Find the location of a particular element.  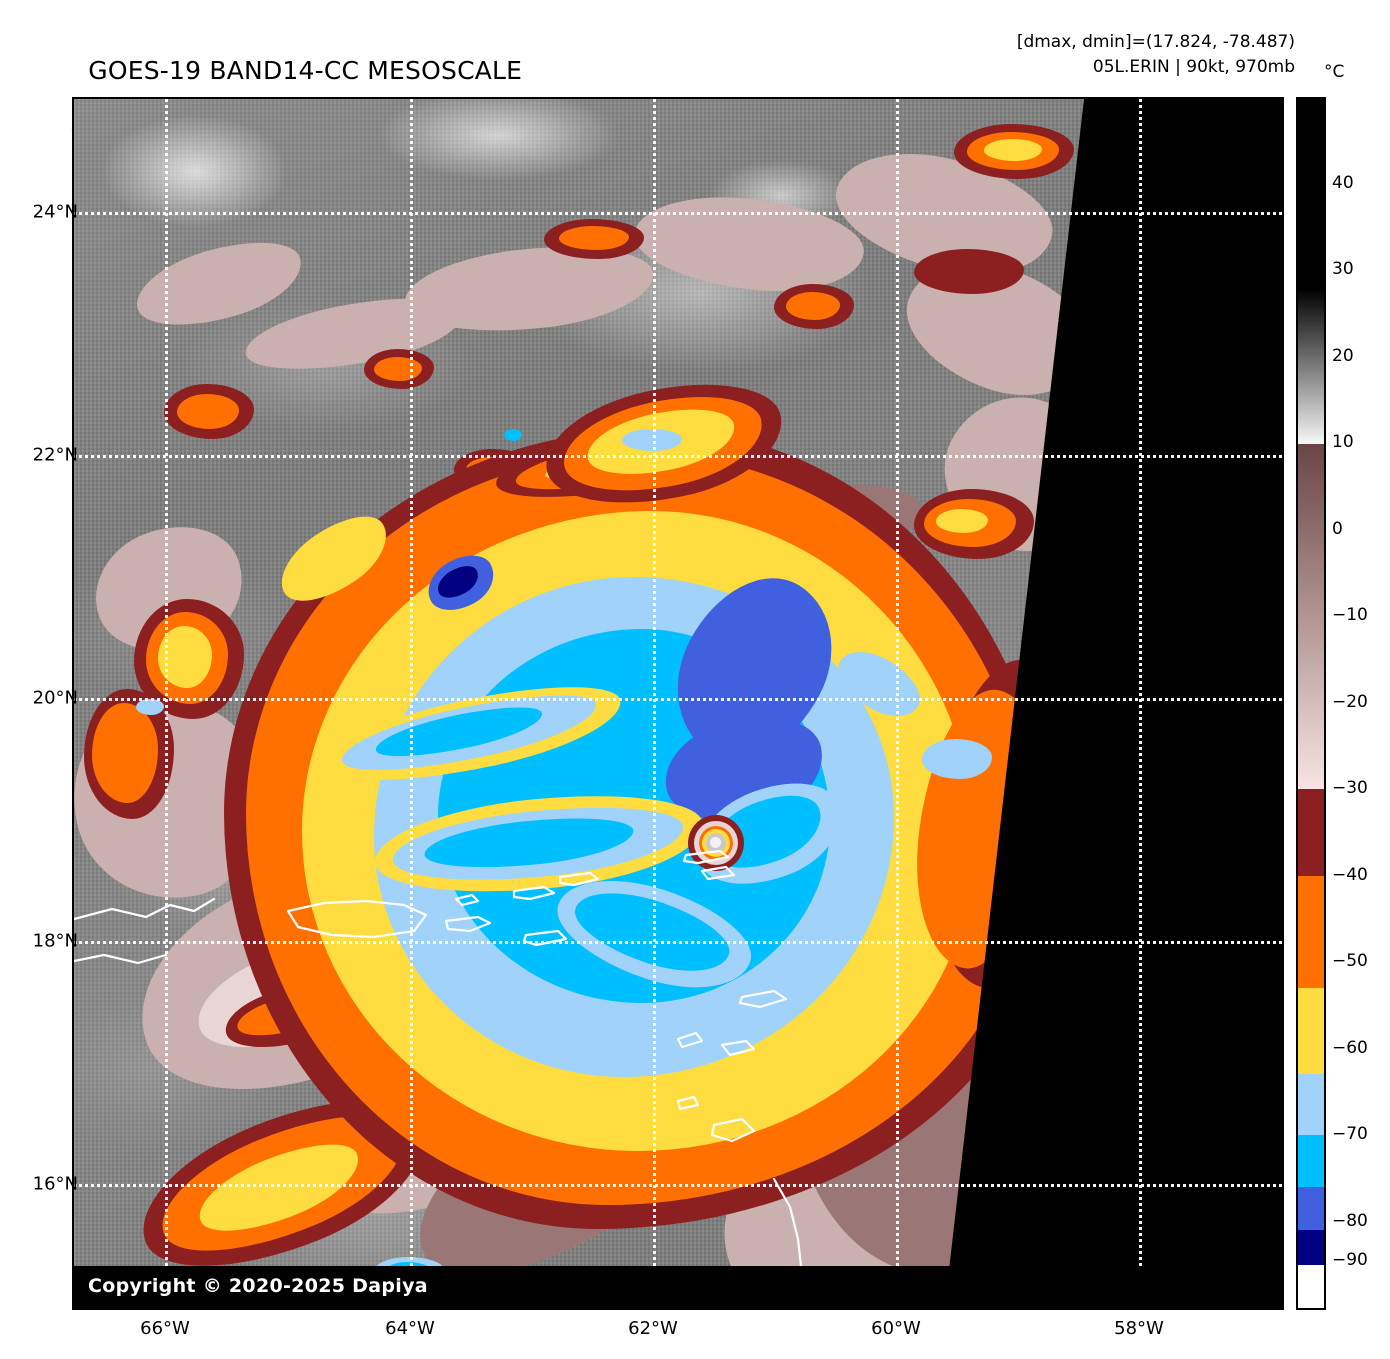

title-line-1: GOES-19 BAND14-CC MESOSCALE is located at coordinates (305, 70).